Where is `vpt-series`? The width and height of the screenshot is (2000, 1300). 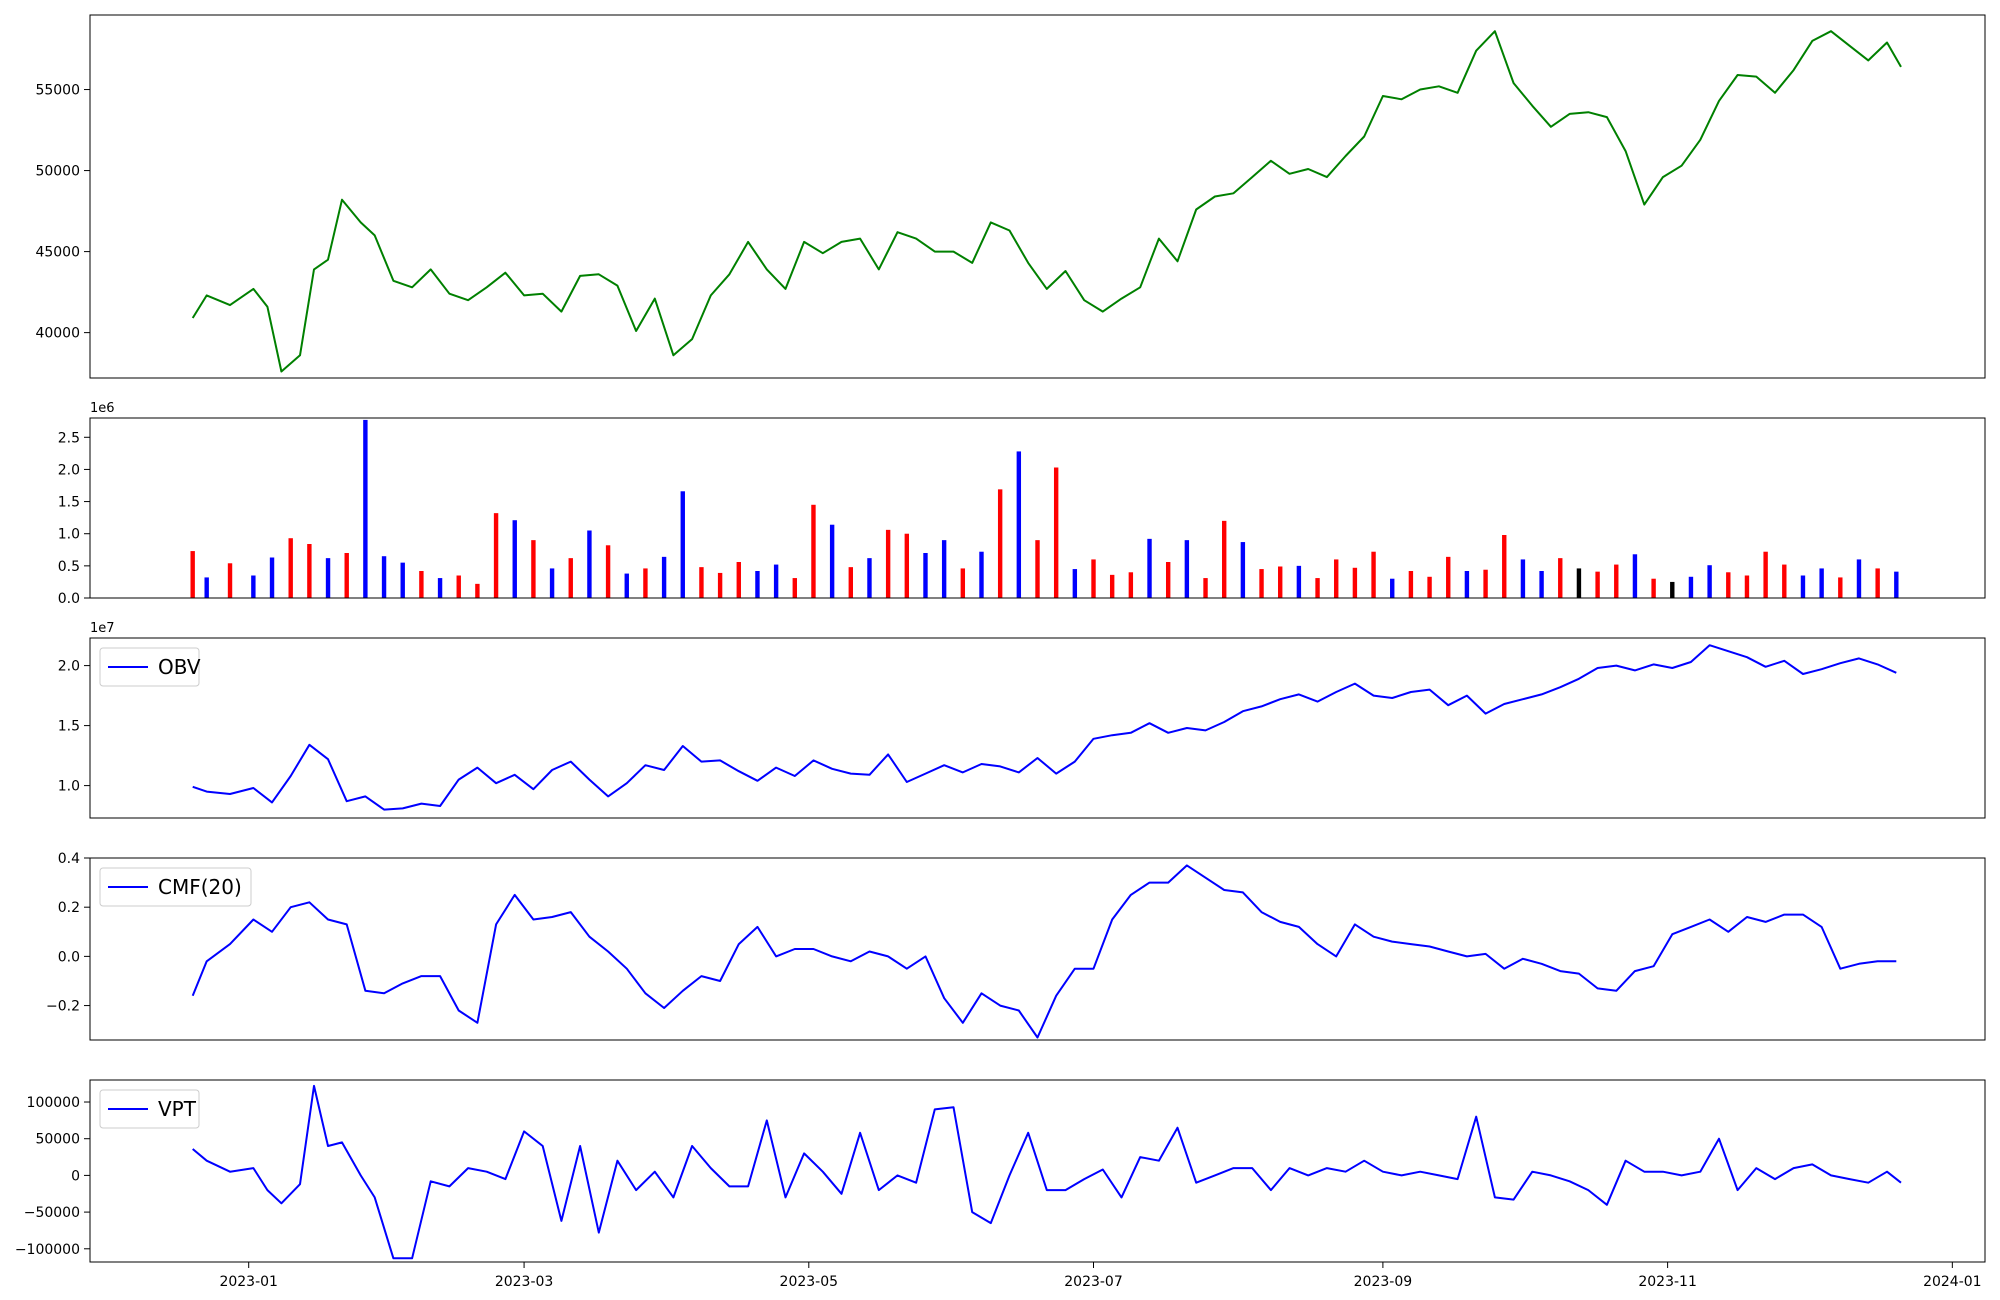 vpt-series is located at coordinates (1047, 1172).